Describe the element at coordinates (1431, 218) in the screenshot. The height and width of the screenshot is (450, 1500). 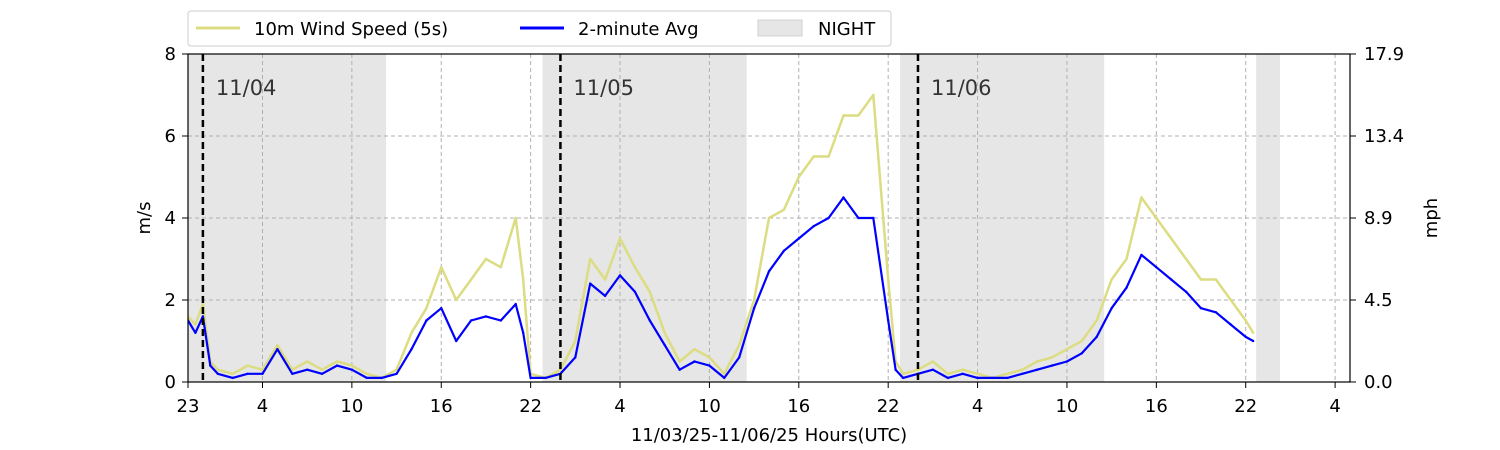
I see `y-axis-title-right: mph` at that location.